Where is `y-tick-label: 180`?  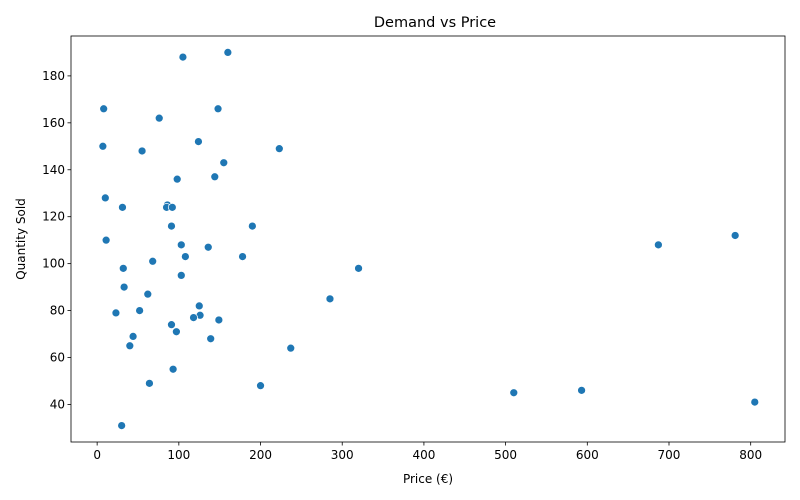 y-tick-label: 180 is located at coordinates (53, 76).